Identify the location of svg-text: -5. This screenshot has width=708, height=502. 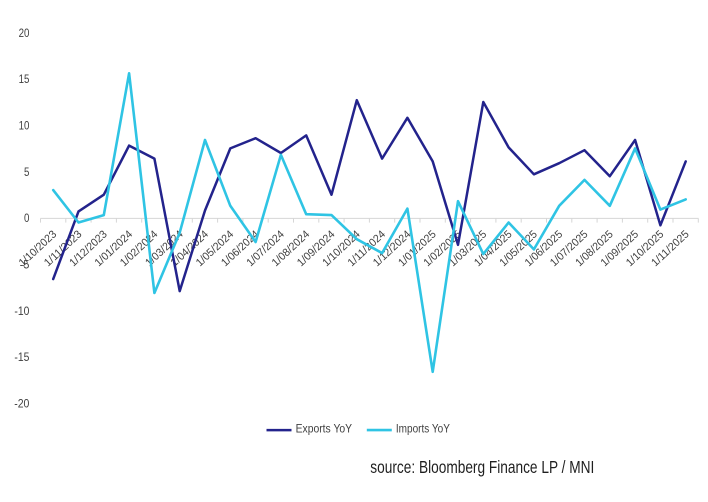
(25, 265).